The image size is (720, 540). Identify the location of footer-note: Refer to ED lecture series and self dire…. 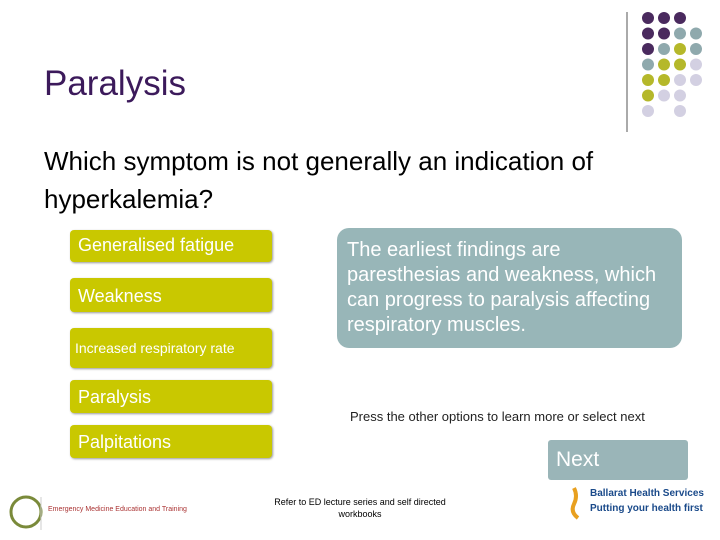
(360, 508).